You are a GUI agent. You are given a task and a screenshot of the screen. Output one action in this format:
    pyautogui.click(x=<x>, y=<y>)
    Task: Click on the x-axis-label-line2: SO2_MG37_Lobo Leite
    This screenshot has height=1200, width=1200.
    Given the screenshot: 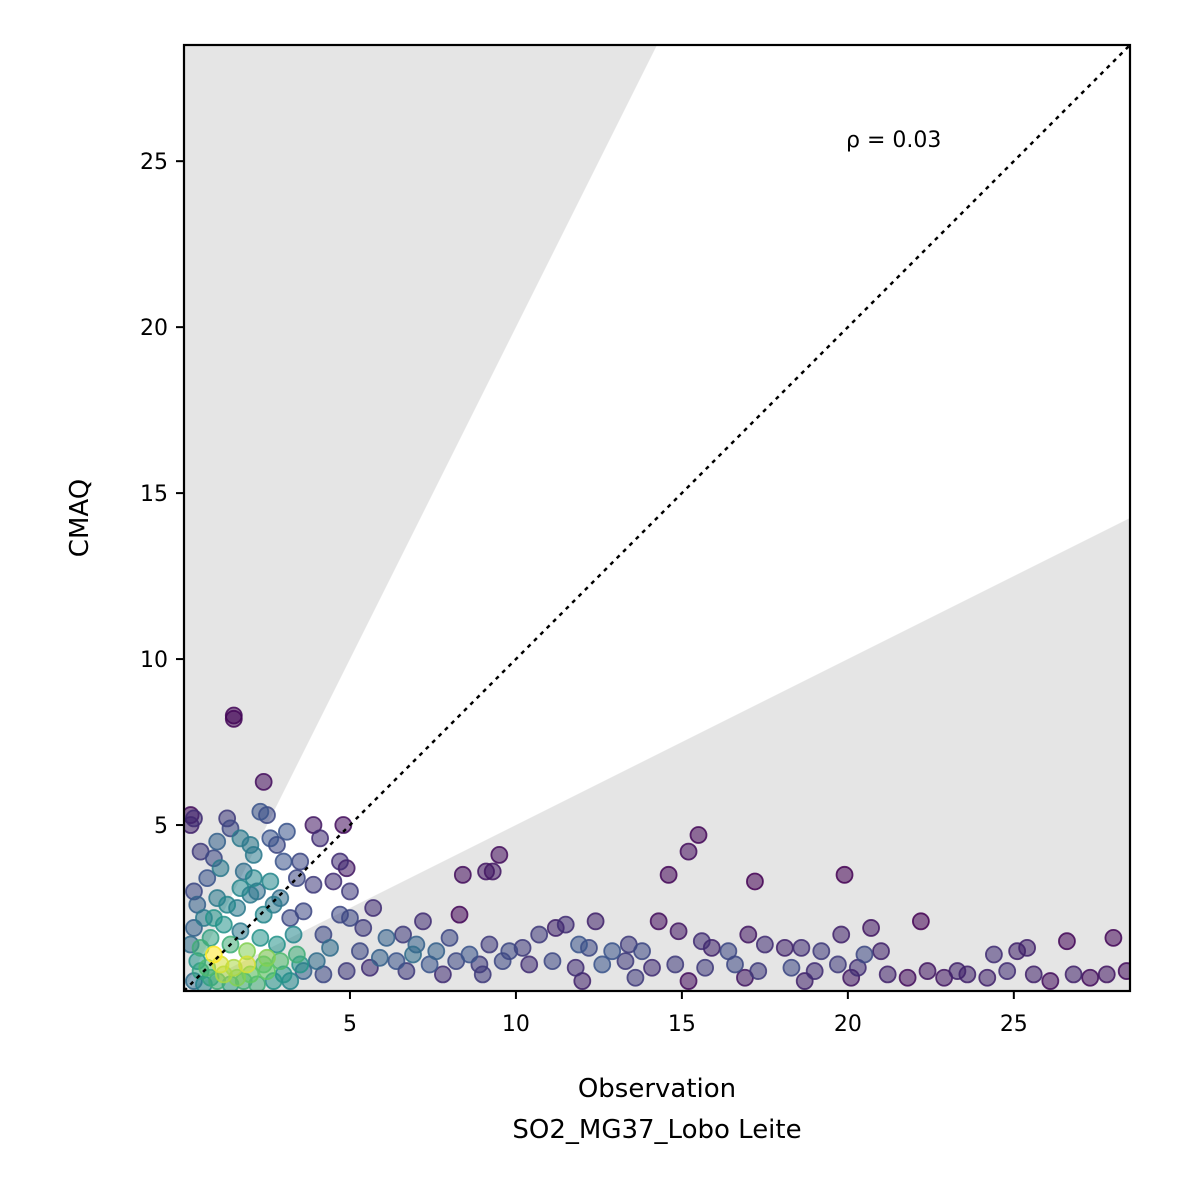 What is the action you would take?
    pyautogui.click(x=656, y=1130)
    